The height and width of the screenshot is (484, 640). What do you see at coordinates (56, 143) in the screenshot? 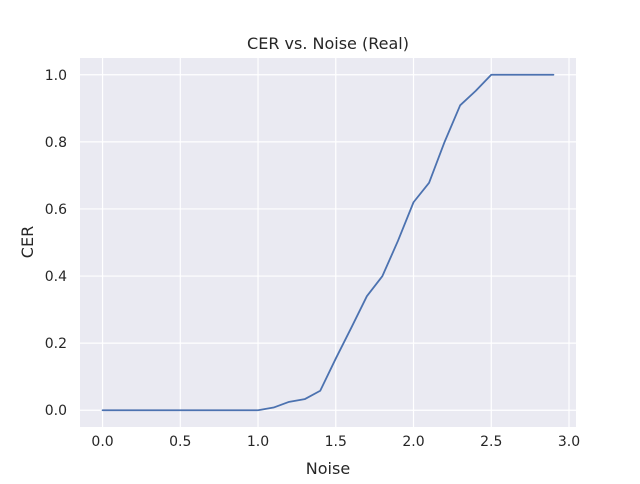
I see `y-tick-label: 0.8` at bounding box center [56, 143].